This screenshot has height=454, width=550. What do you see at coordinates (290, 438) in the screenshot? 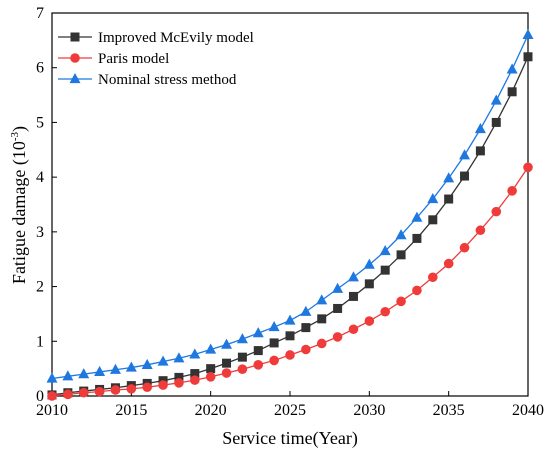
I see `x-axis-title: Service time(Year)` at bounding box center [290, 438].